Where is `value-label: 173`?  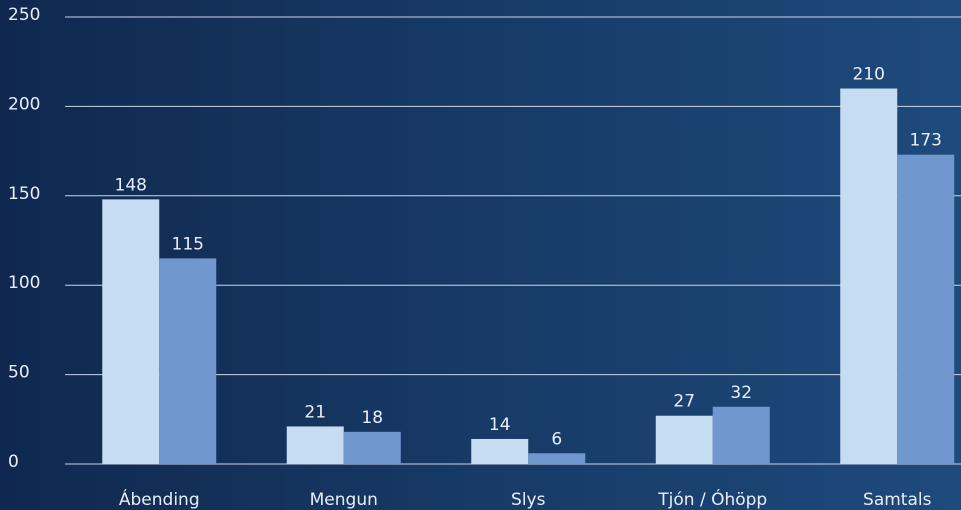
value-label: 173 is located at coordinates (926, 141).